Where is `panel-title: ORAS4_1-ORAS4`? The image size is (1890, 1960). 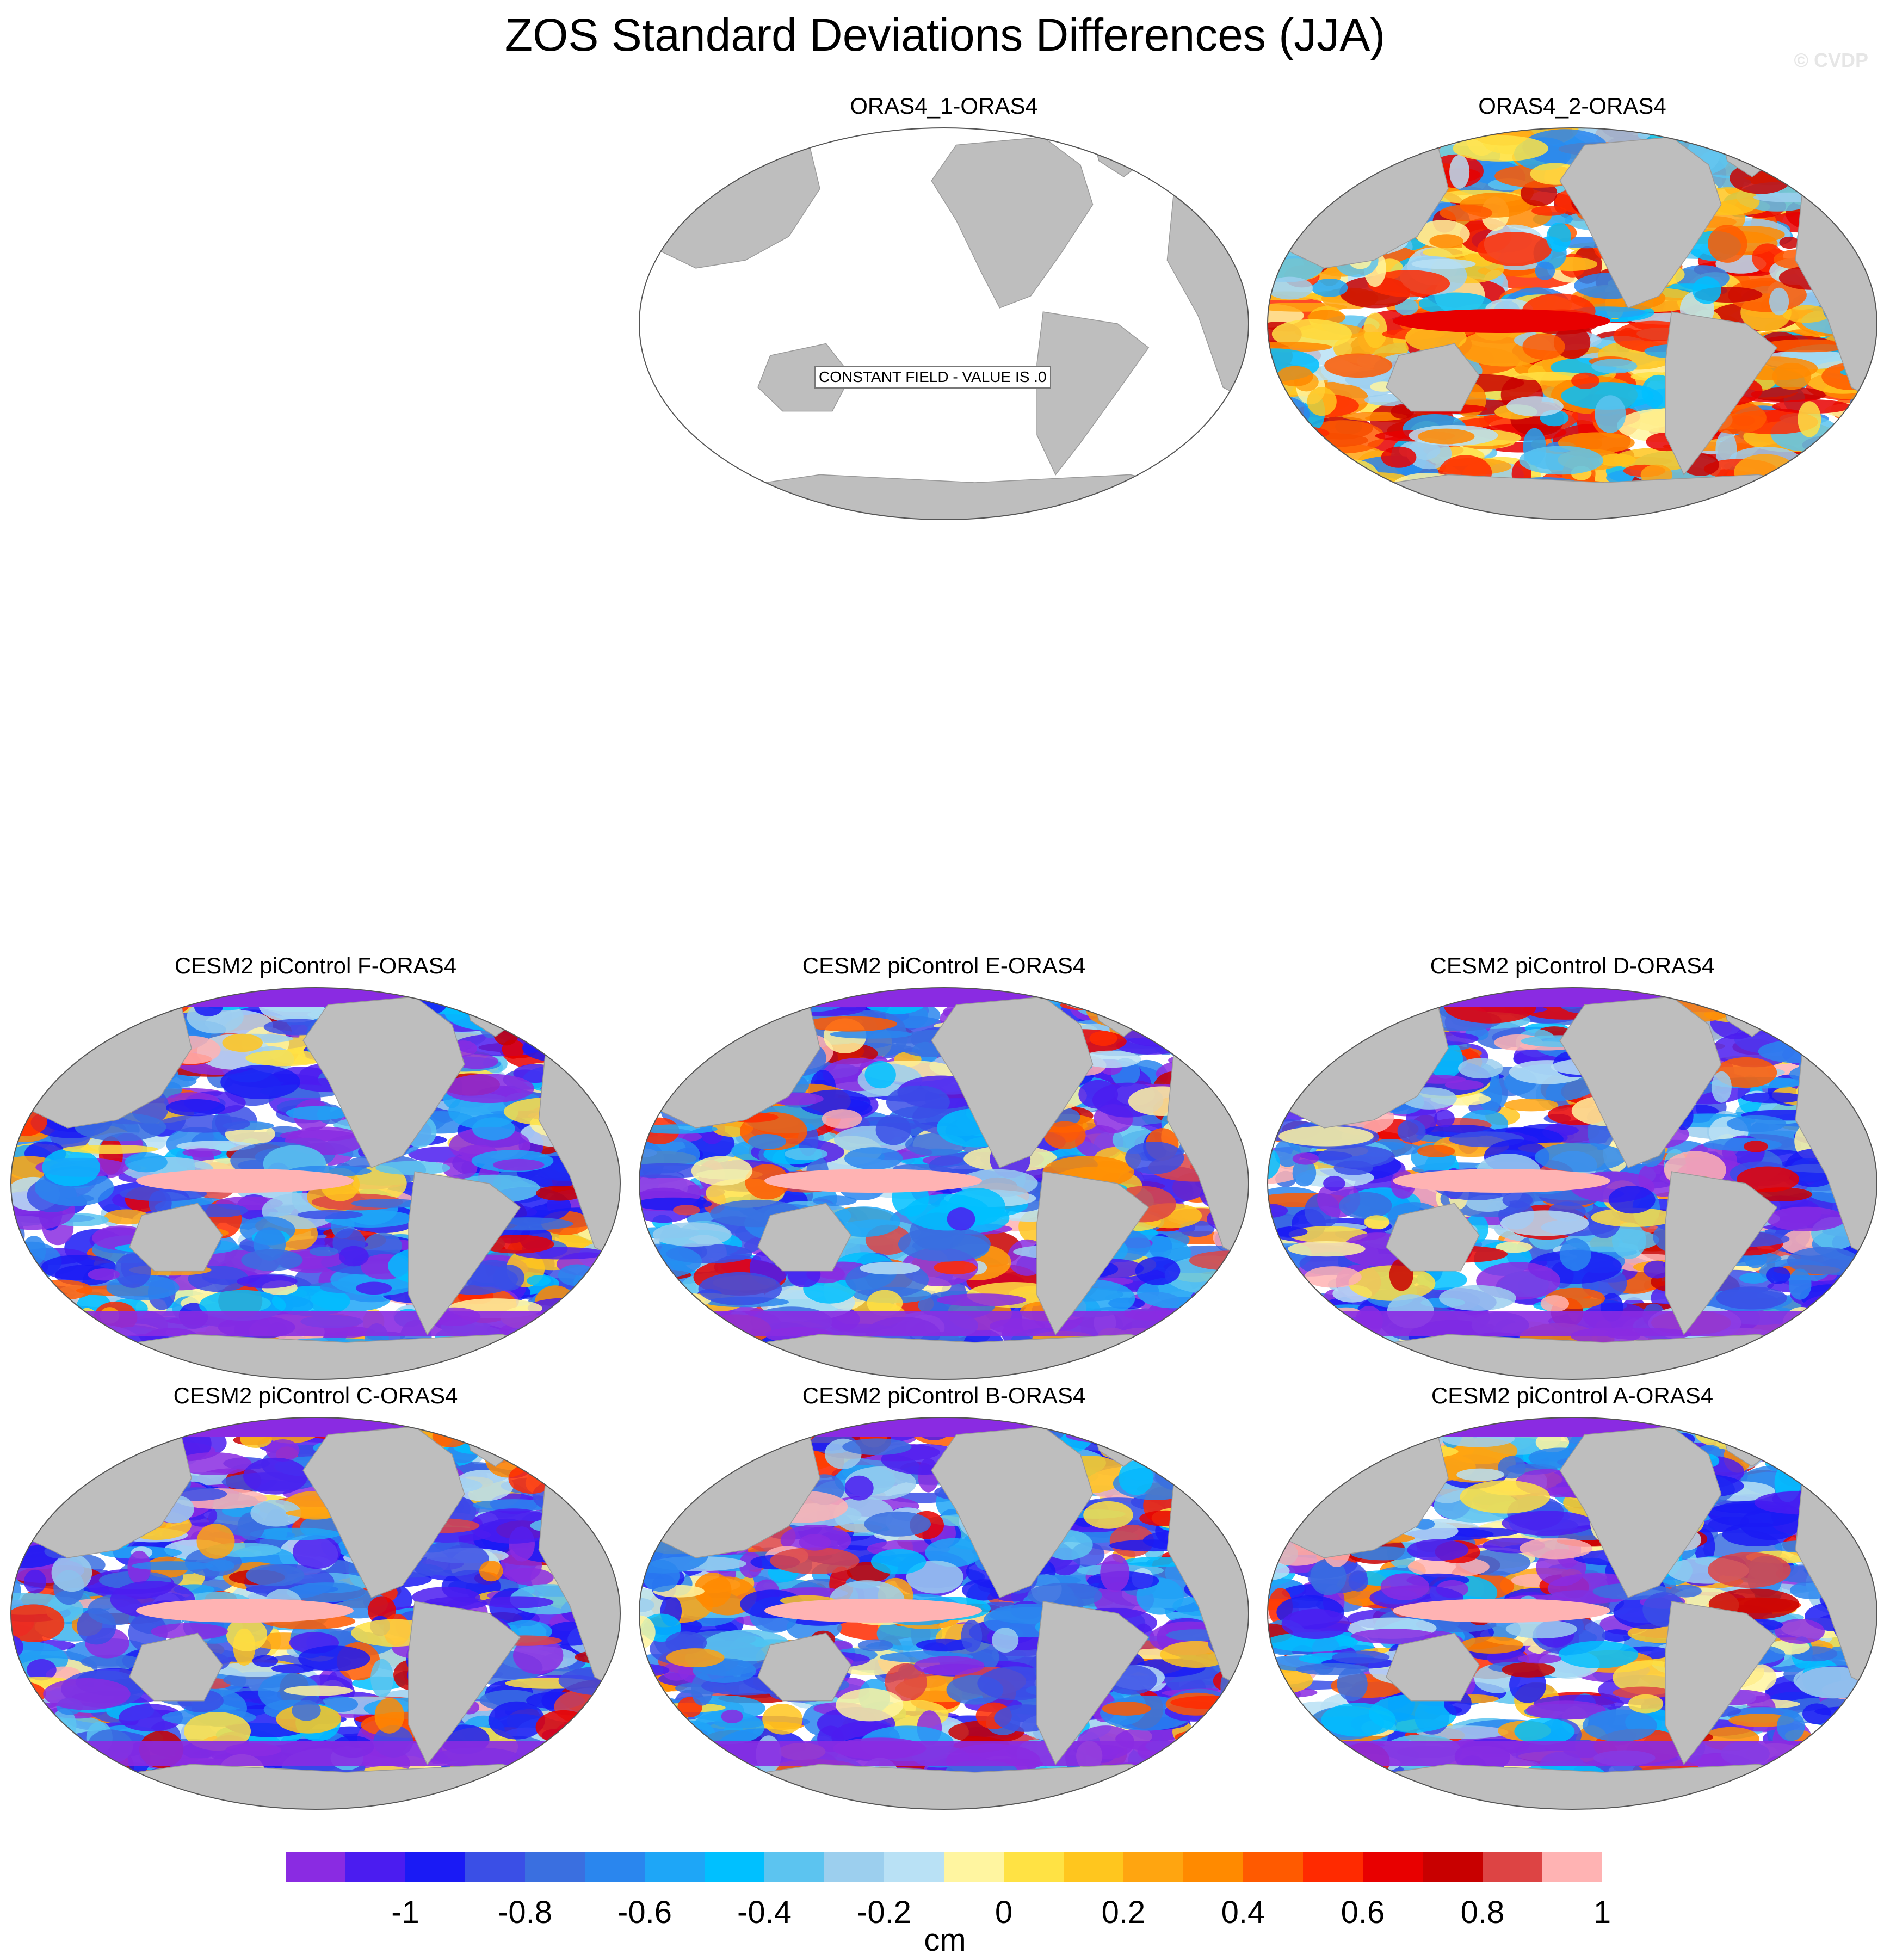
panel-title: ORAS4_1-ORAS4 is located at coordinates (944, 106).